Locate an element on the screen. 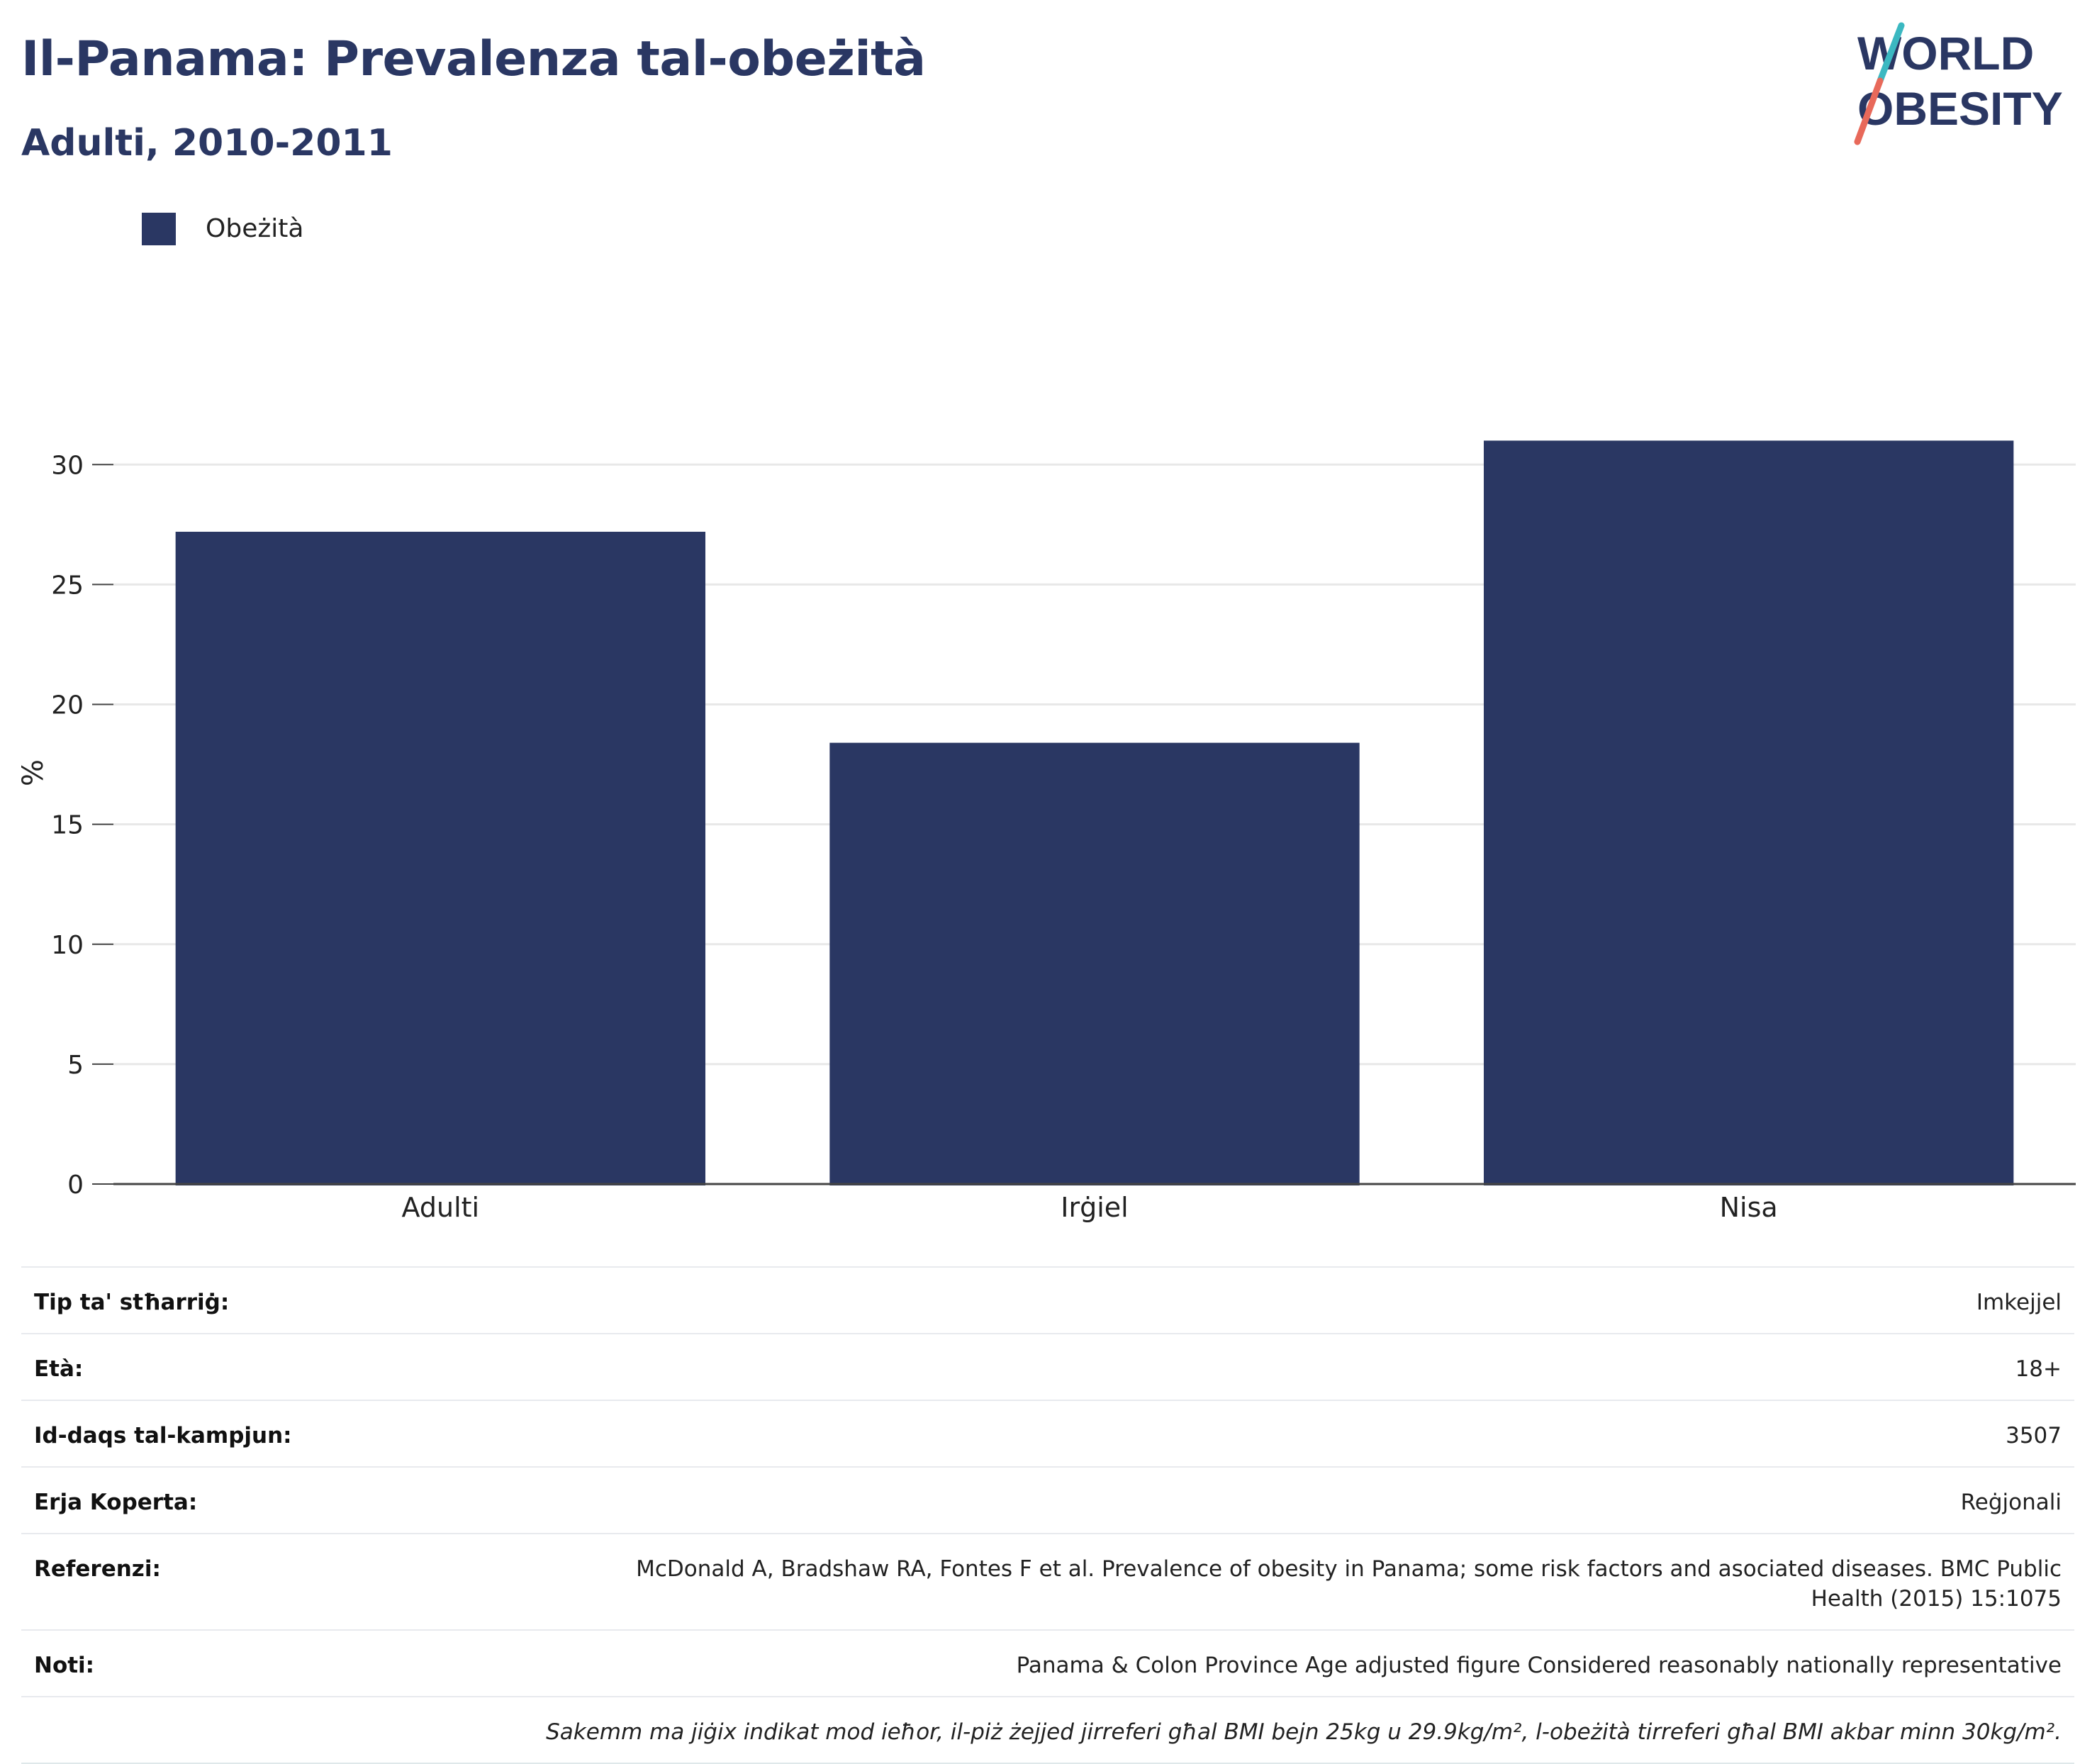 This screenshot has width=2097, height=1764. details-label: Noti: is located at coordinates (64, 1665).